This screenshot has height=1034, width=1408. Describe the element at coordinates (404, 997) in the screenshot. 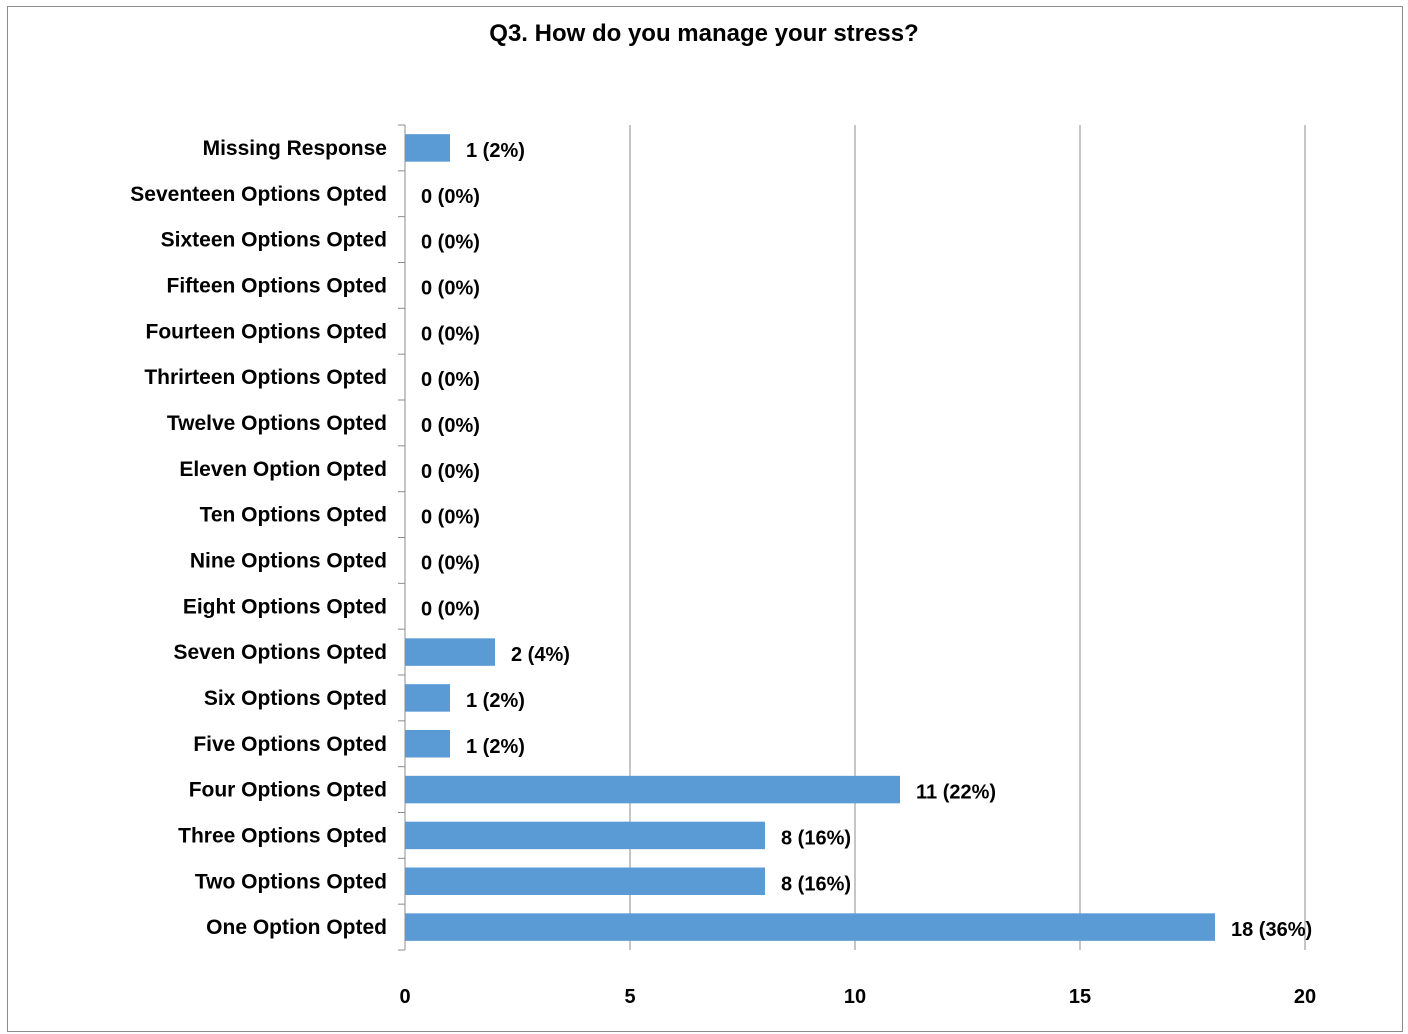

I see `x-tick-label: 0` at that location.